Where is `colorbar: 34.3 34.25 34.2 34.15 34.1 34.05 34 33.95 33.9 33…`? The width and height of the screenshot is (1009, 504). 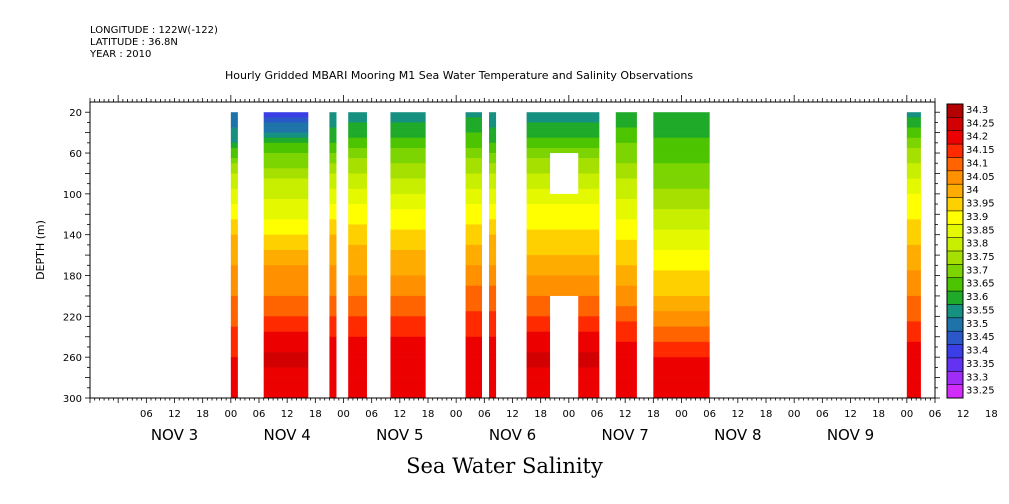
colorbar: 34.3 34.25 34.2 34.15 34.1 34.05 34 33.95 33.9 33… is located at coordinates (970, 251).